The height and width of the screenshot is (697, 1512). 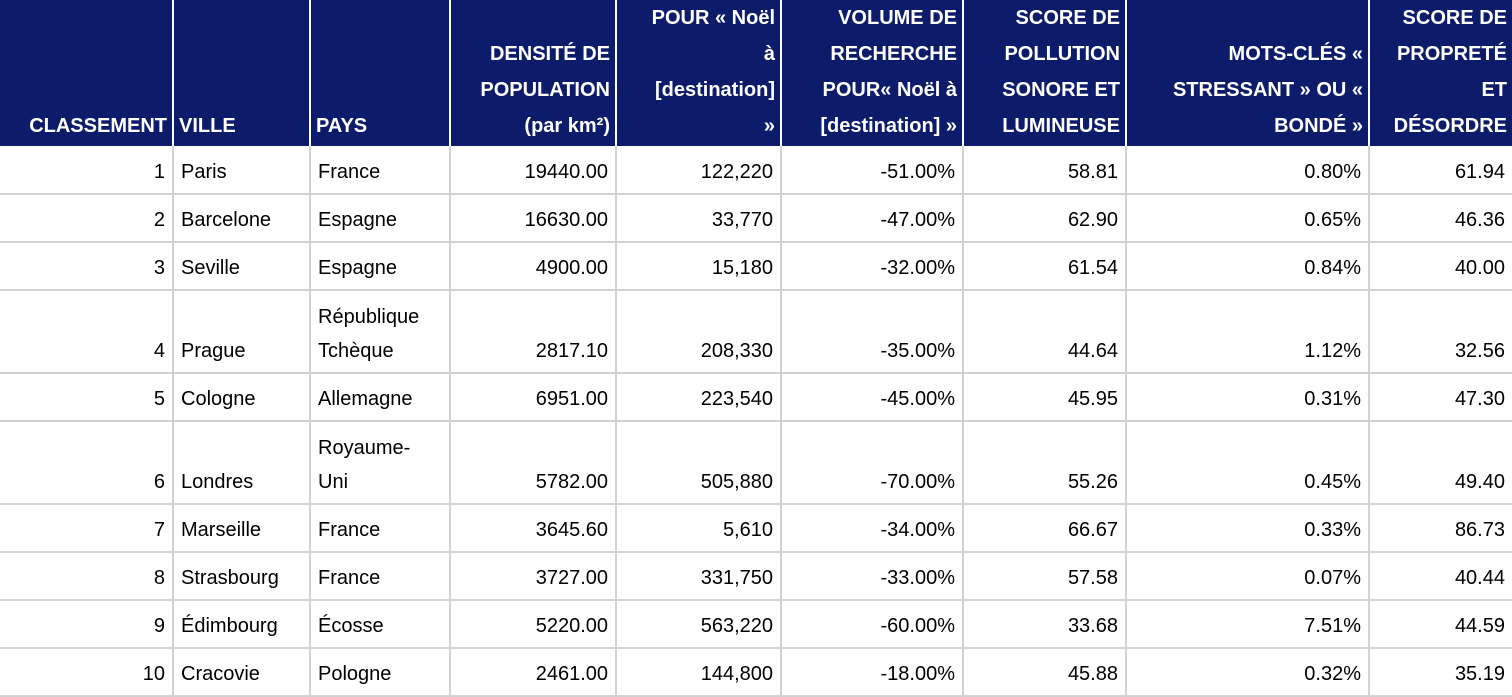 What do you see at coordinates (1440, 73) in the screenshot?
I see `column-header-score-proprete: SCORE DE PROPRETÉ ET DÉSORDRE` at bounding box center [1440, 73].